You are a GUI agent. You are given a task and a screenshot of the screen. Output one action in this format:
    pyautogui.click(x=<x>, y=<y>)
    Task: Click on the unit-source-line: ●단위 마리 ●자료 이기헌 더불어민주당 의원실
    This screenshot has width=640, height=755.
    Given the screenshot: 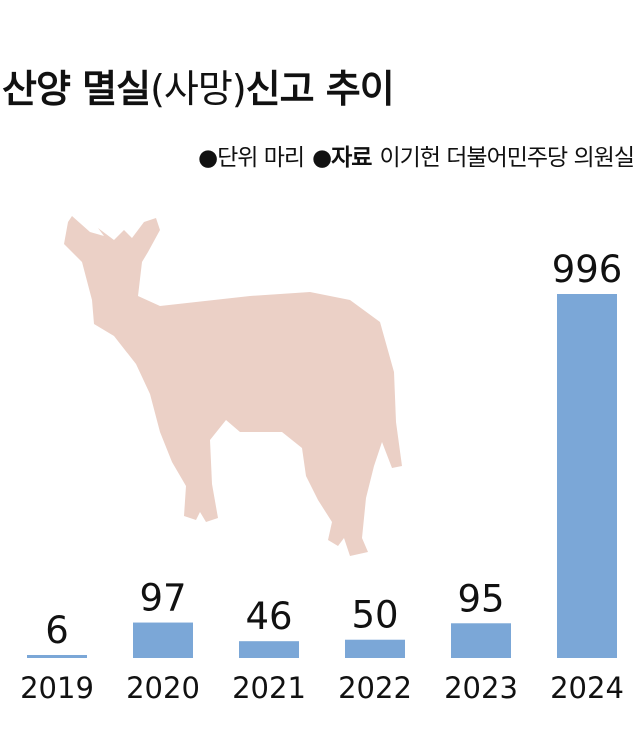 What is the action you would take?
    pyautogui.click(x=416, y=155)
    